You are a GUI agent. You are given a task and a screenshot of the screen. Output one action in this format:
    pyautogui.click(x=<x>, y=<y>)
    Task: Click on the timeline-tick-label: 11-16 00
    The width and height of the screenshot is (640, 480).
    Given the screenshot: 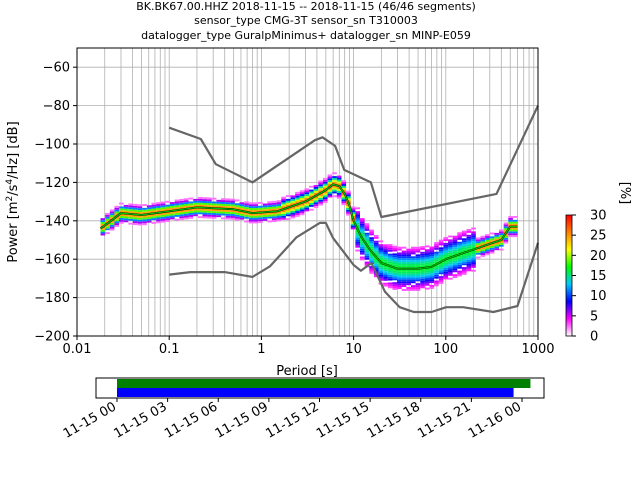 What is the action you would take?
    pyautogui.click(x=495, y=420)
    